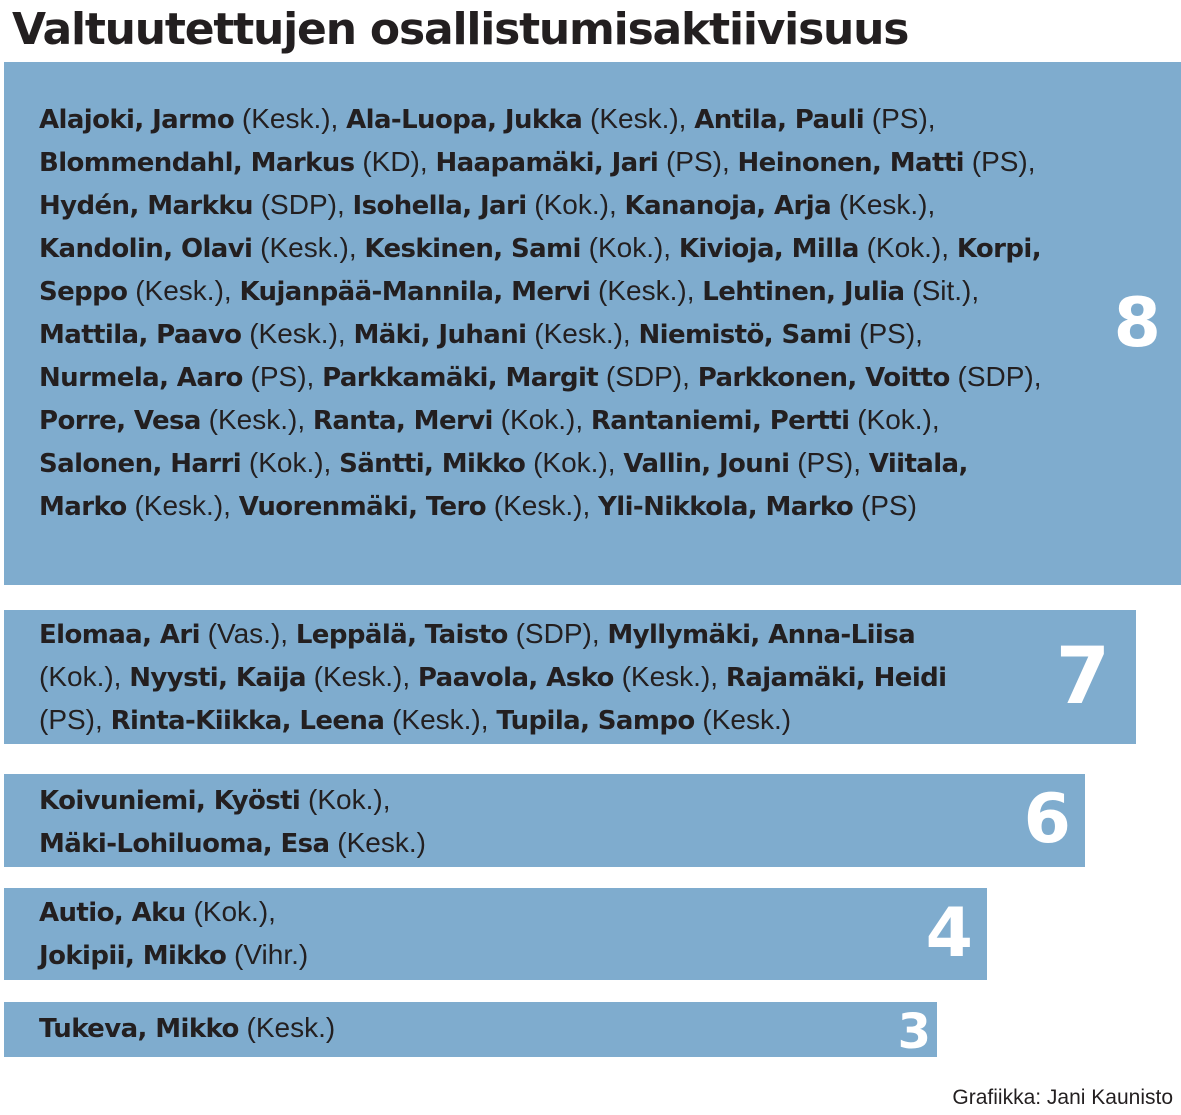 This screenshot has width=1181, height=1115. I want to click on member-name: Vallin, Jouni, so click(706, 464).